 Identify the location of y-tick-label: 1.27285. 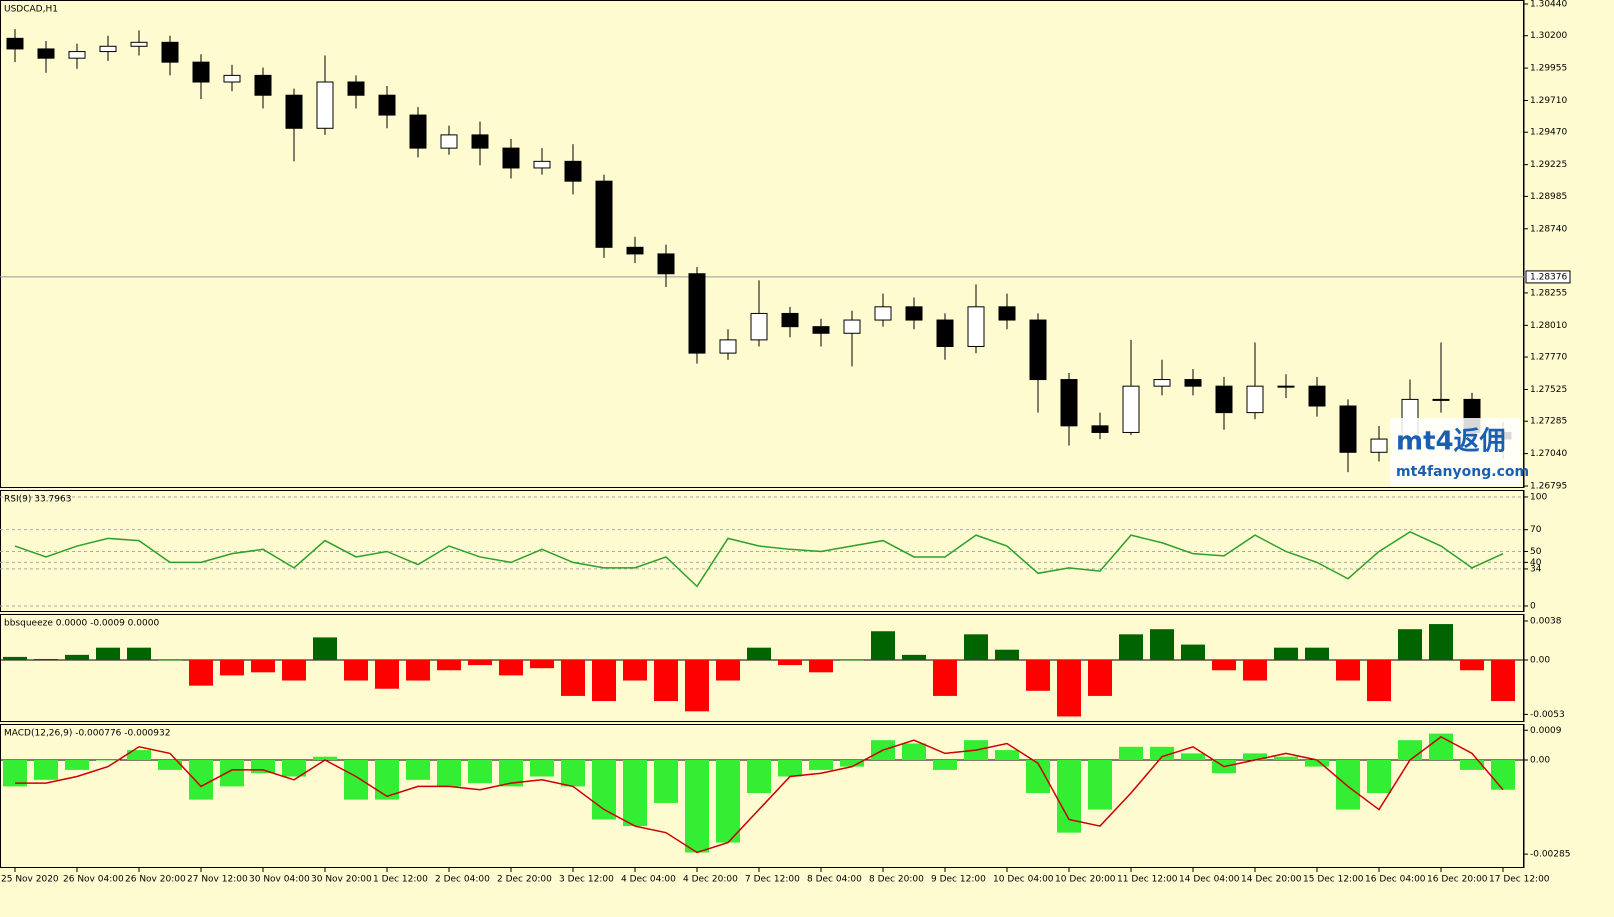
(1548, 422).